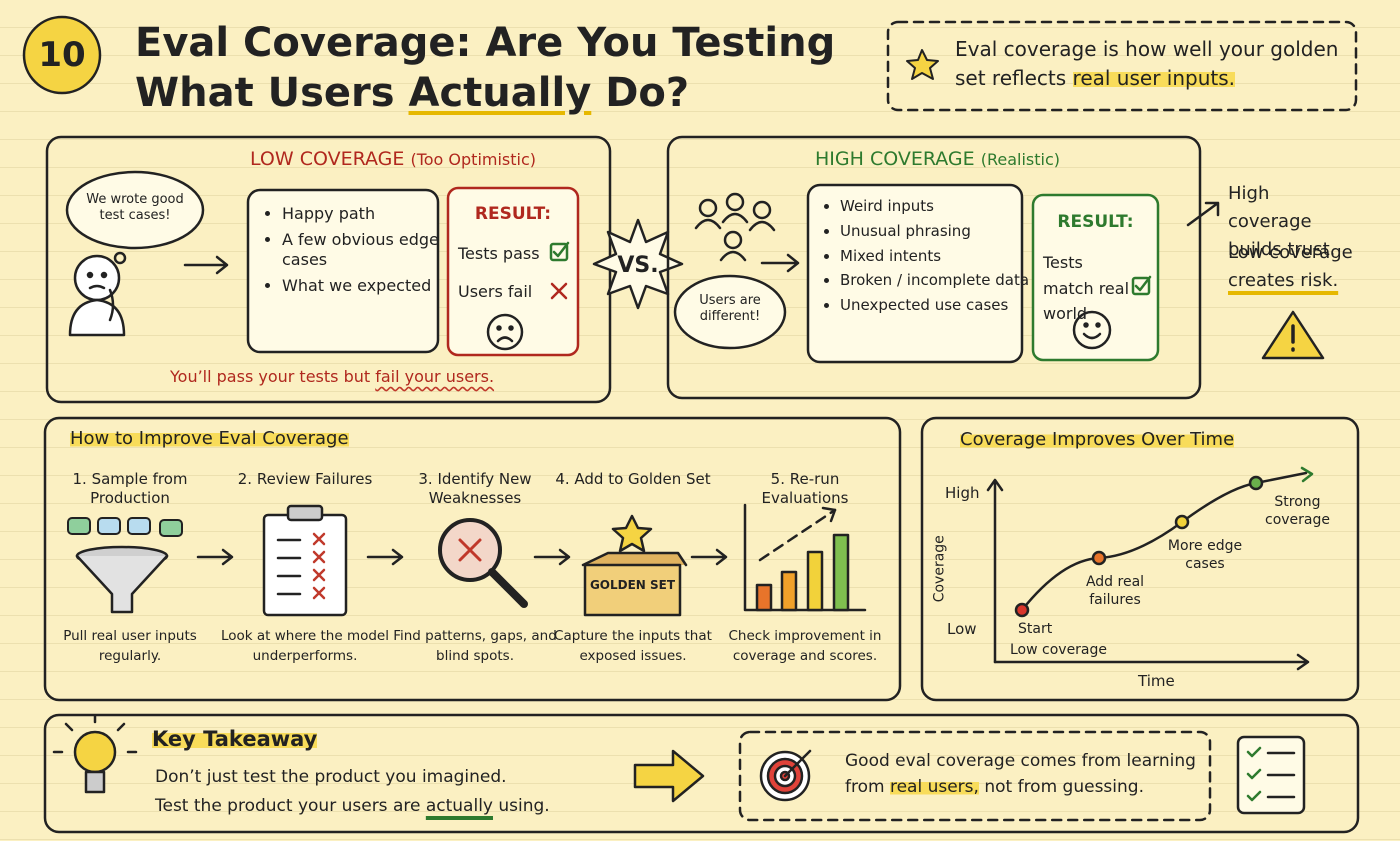 The width and height of the screenshot is (1400, 841). What do you see at coordinates (272, 93) in the screenshot?
I see `title-part: What Users` at bounding box center [272, 93].